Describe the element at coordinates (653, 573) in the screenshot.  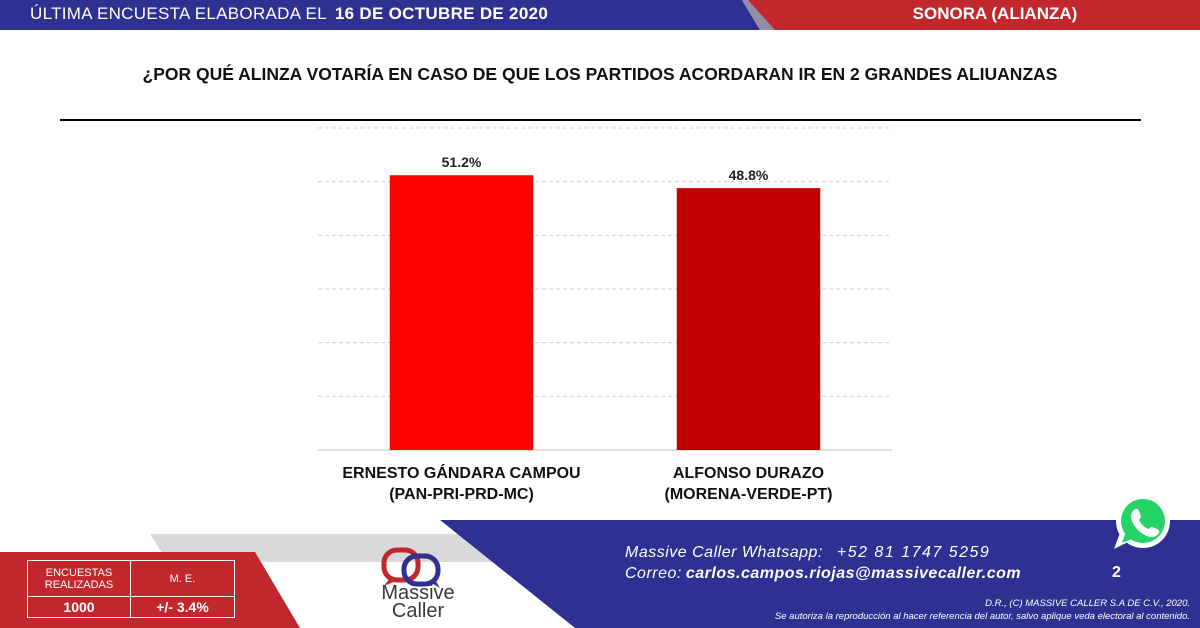
I see `email-label: Correo:` at that location.